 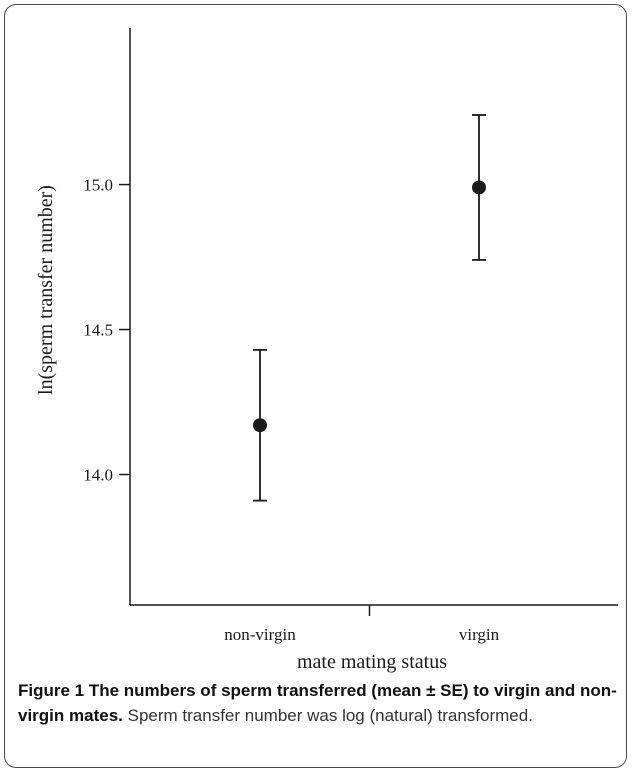 I want to click on y-axis-title: ln(sperm transfer number), so click(x=46, y=290).